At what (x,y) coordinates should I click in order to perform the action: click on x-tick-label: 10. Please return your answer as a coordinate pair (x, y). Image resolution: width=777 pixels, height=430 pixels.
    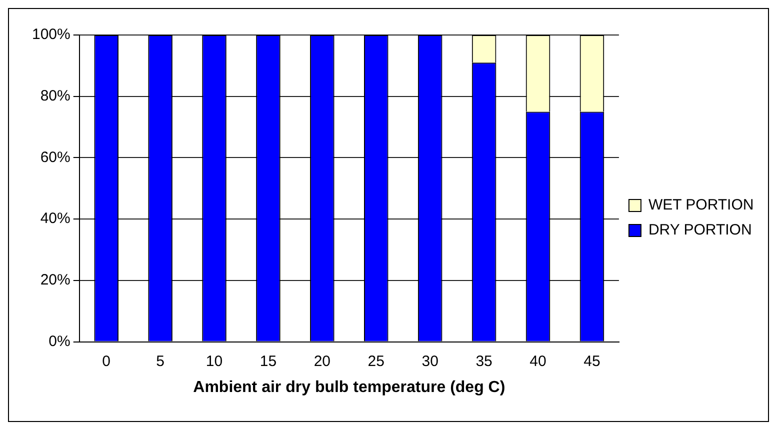
    Looking at the image, I should click on (214, 361).